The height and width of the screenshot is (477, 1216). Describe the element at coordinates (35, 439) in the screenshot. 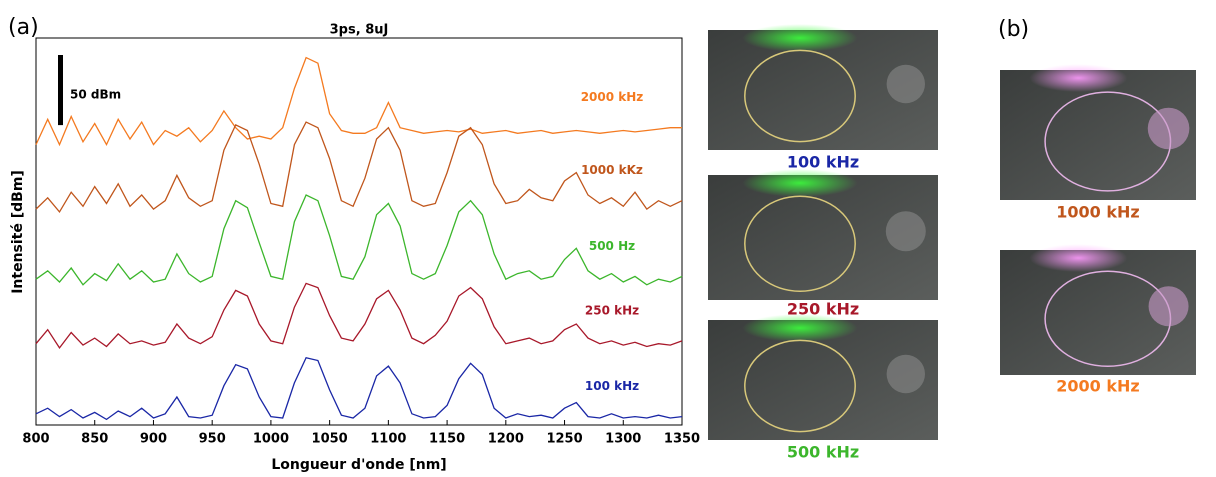

I see `x-tick-label: 800` at that location.